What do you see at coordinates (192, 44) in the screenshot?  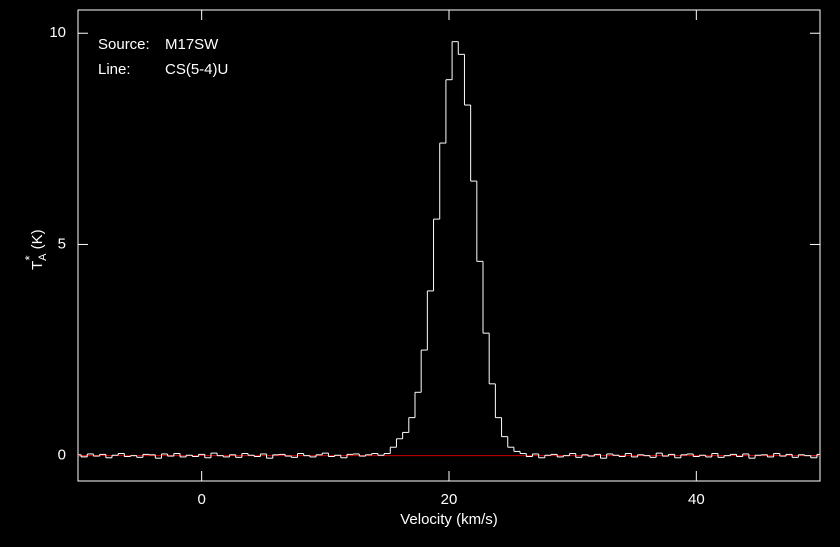 I see `annotation-value: M17SW` at bounding box center [192, 44].